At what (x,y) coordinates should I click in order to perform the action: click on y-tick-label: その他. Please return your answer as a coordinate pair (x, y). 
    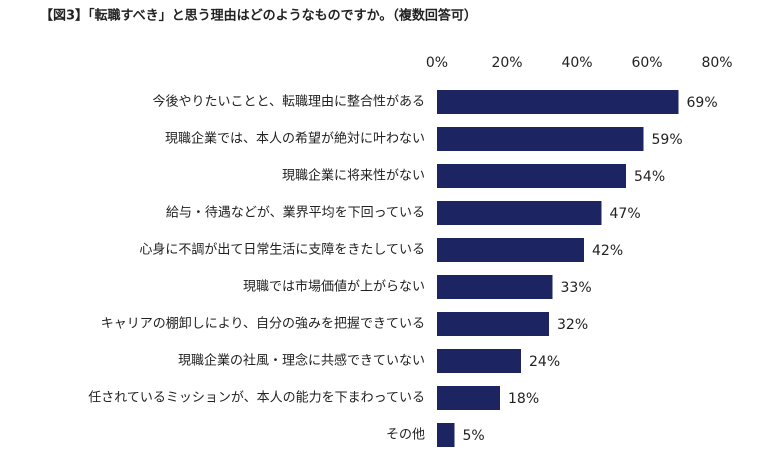
    Looking at the image, I should click on (405, 435).